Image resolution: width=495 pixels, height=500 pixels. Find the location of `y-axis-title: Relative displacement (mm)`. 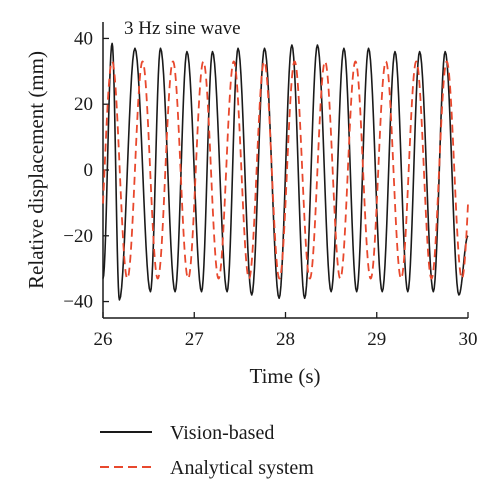

y-axis-title: Relative displacement (mm) is located at coordinates (36, 170).